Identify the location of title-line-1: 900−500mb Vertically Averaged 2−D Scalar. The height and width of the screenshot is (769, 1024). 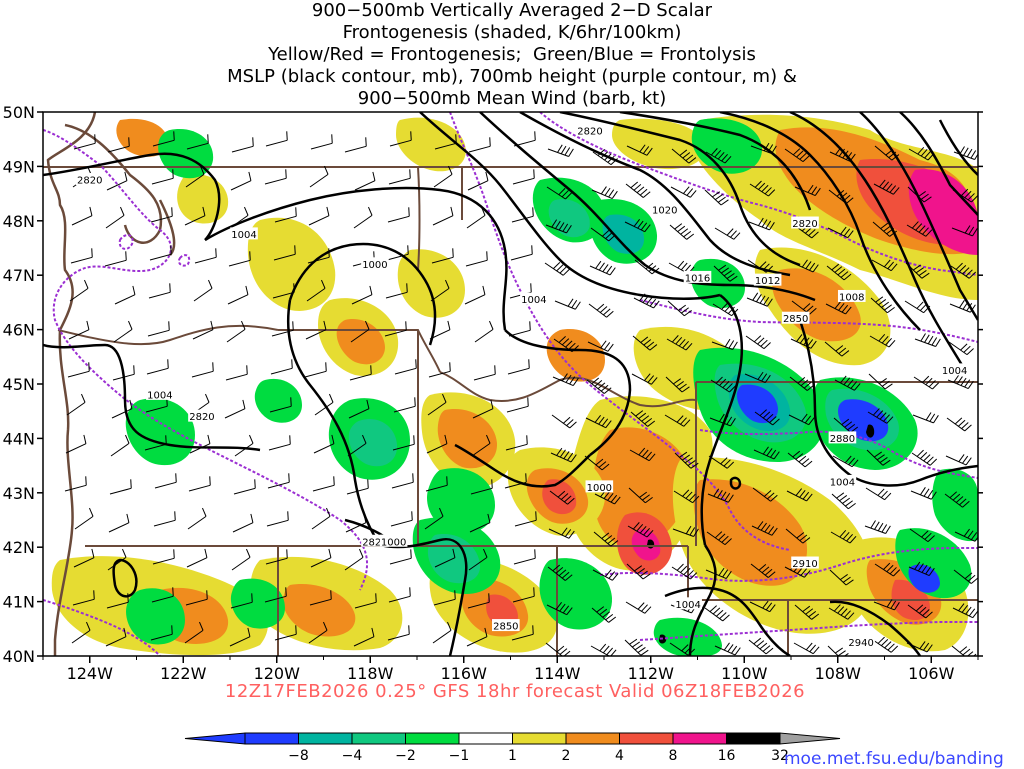
(512, 10).